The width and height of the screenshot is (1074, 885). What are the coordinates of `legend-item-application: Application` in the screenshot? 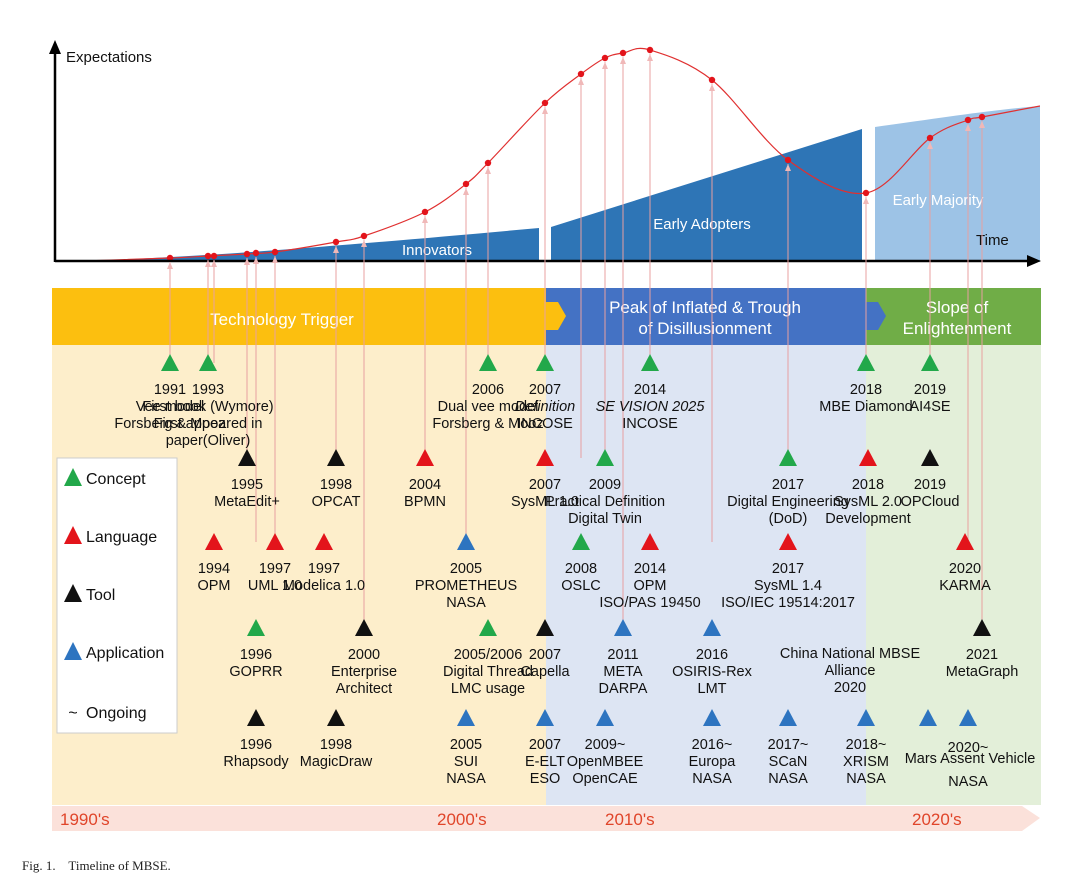 It's located at (114, 652).